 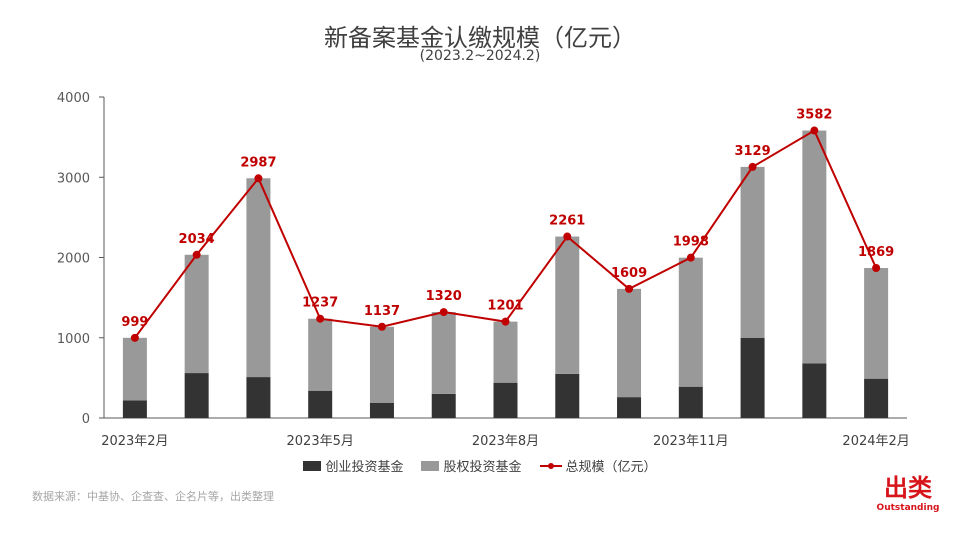 I want to click on y-tick-label: 3000, so click(x=73, y=178).